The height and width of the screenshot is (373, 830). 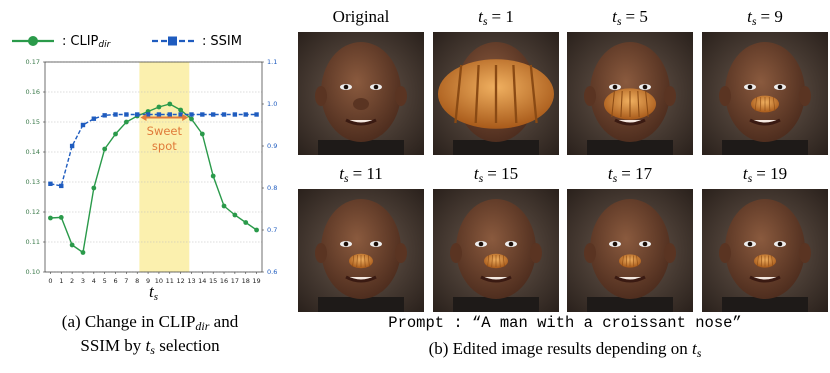 I want to click on text-part: (a) Change in, so click(x=110, y=321).